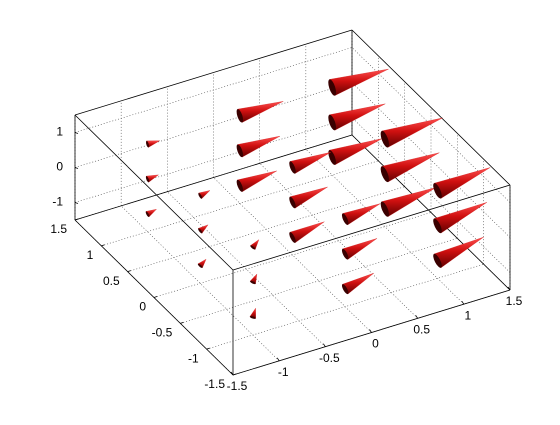 This screenshot has width=560, height=425. What do you see at coordinates (237, 386) in the screenshot?
I see `x-tick-label: -1.5` at bounding box center [237, 386].